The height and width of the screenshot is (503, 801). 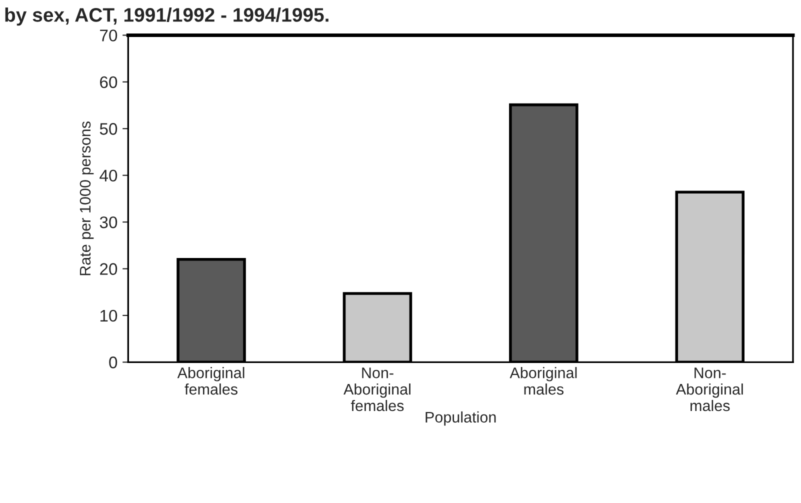 I want to click on x-tick-label: Non- Aboriginal females, so click(x=377, y=390).